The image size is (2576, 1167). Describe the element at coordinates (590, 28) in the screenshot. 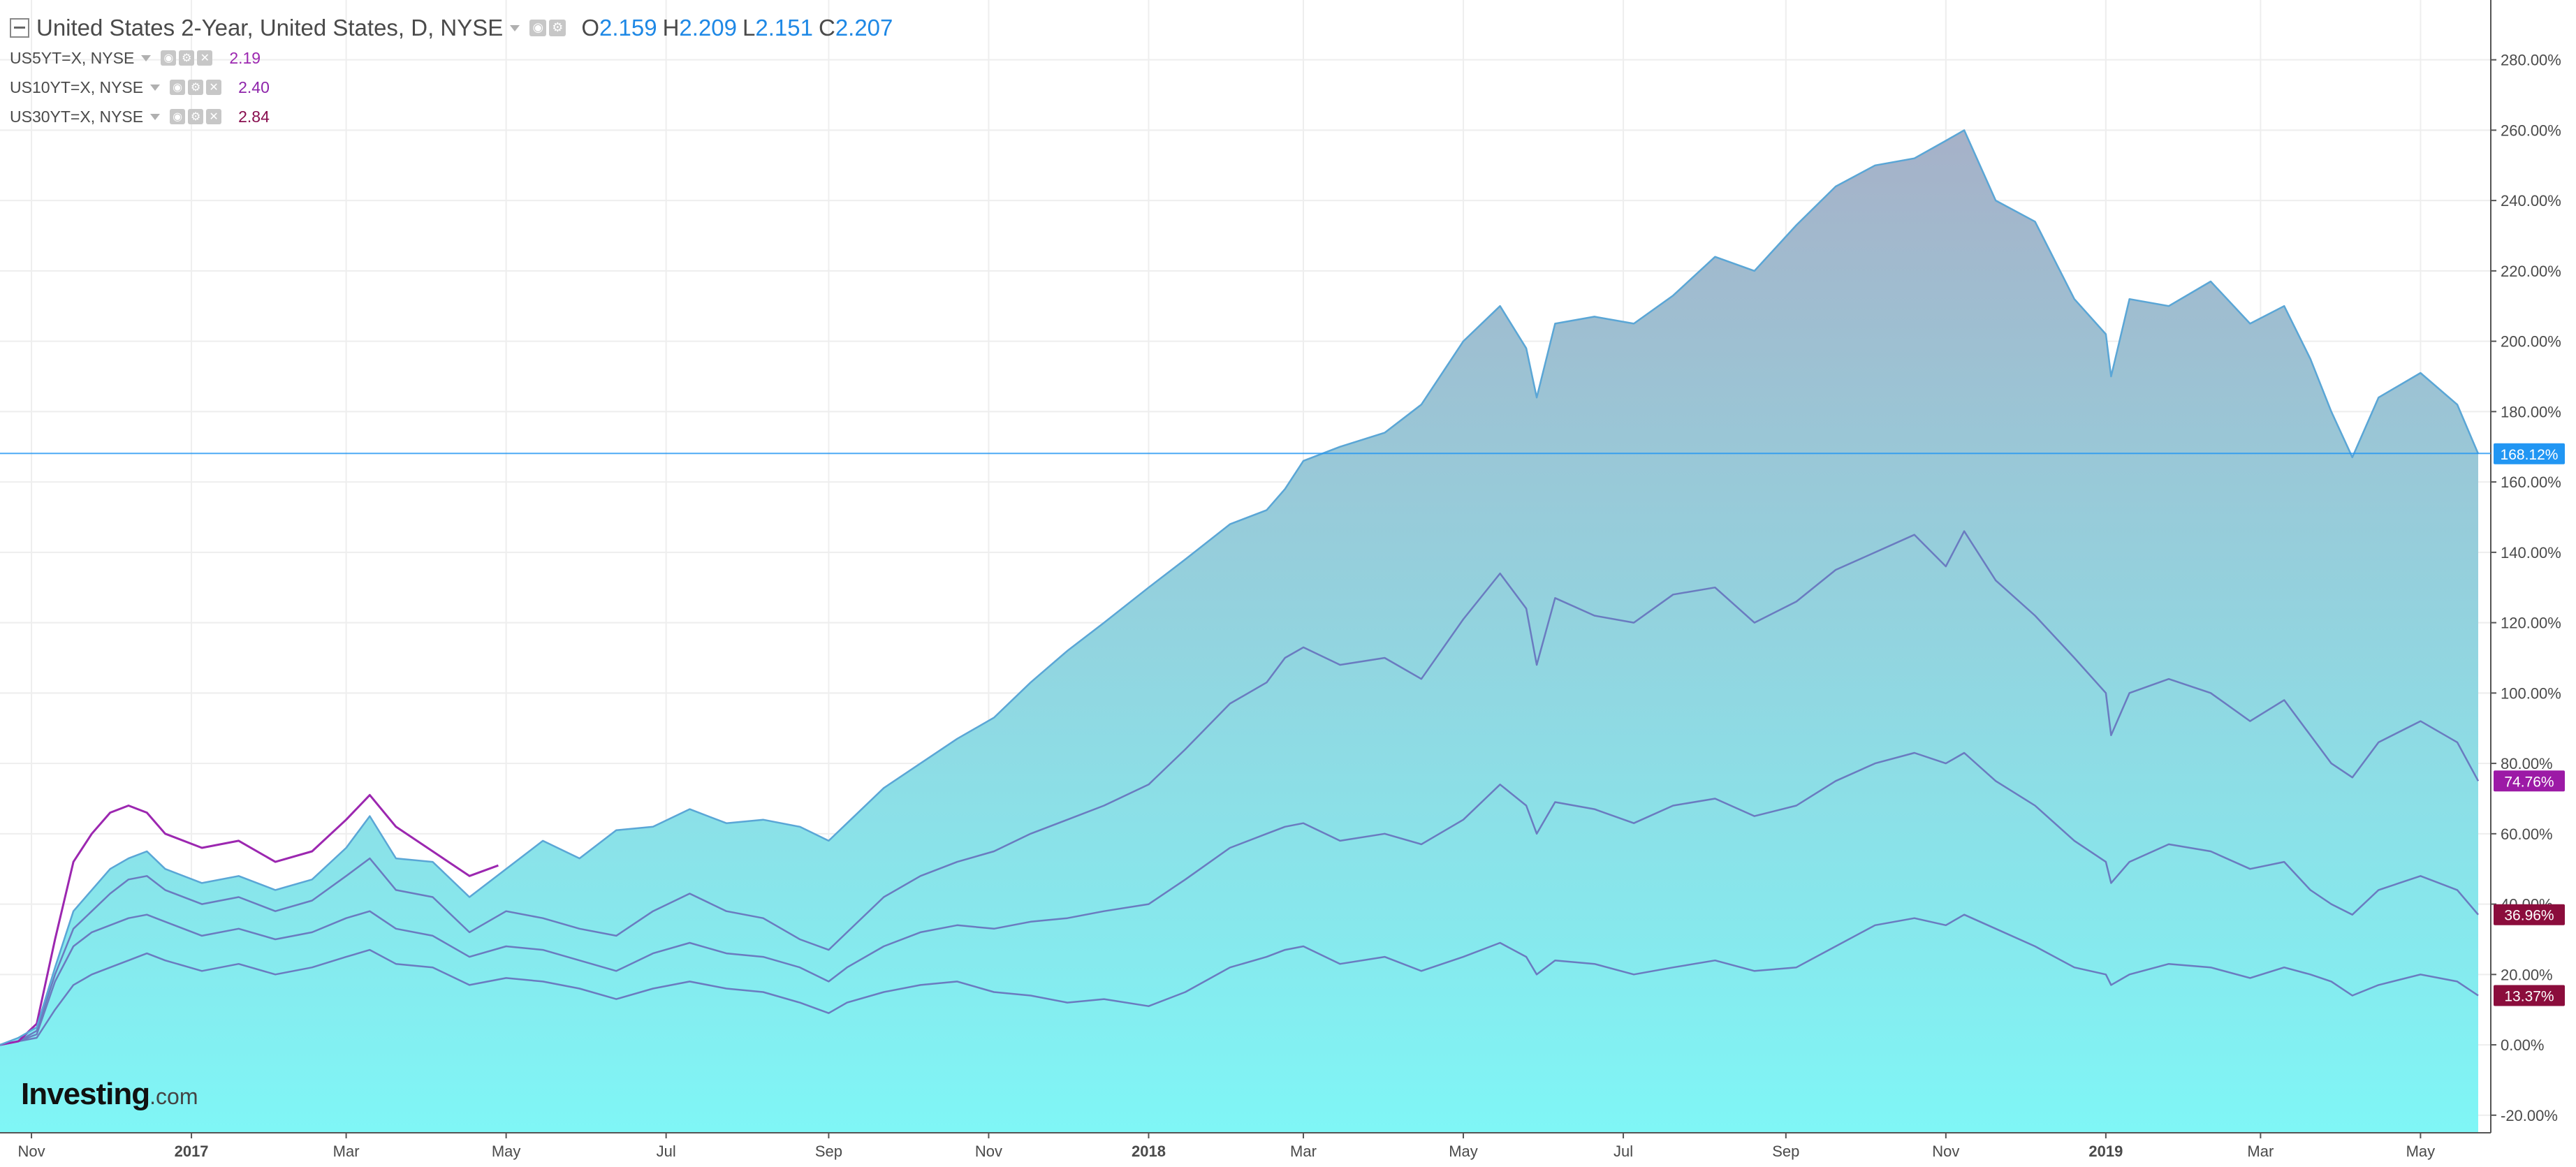

I see `open-key: O` at that location.